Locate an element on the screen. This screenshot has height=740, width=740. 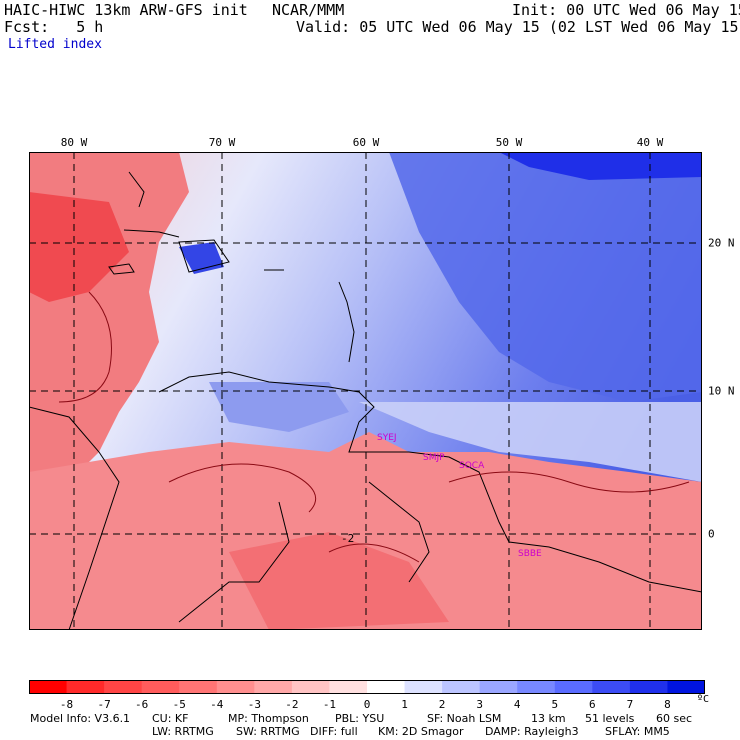
colorbar is located at coordinates (367, 687).